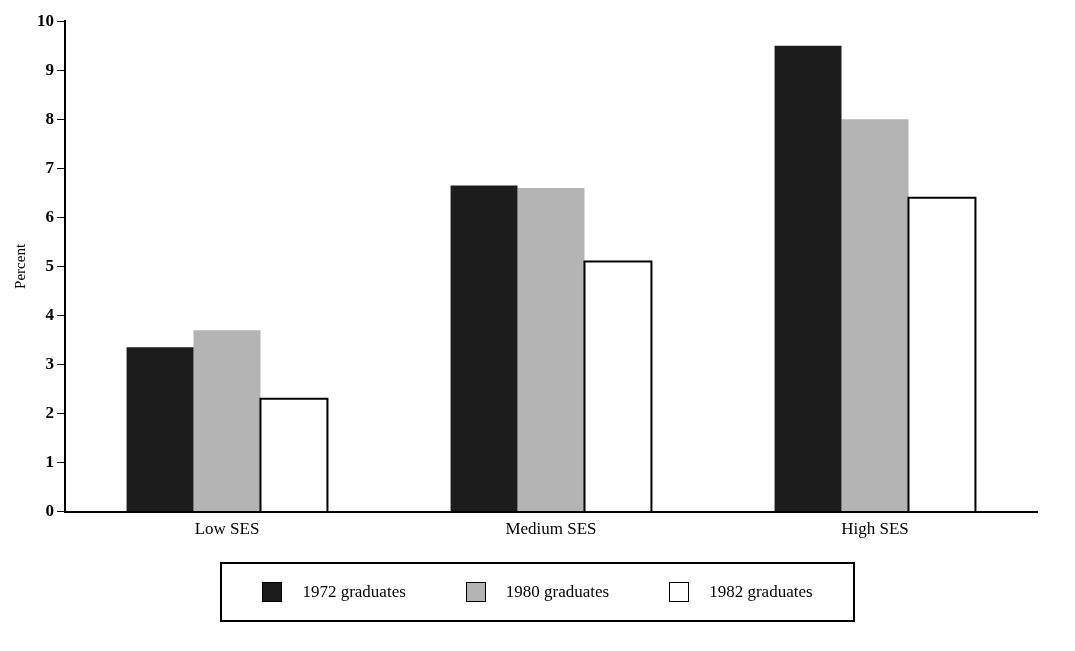 The height and width of the screenshot is (651, 1075). What do you see at coordinates (557, 592) in the screenshot?
I see `legend-label: 1980 graduates` at bounding box center [557, 592].